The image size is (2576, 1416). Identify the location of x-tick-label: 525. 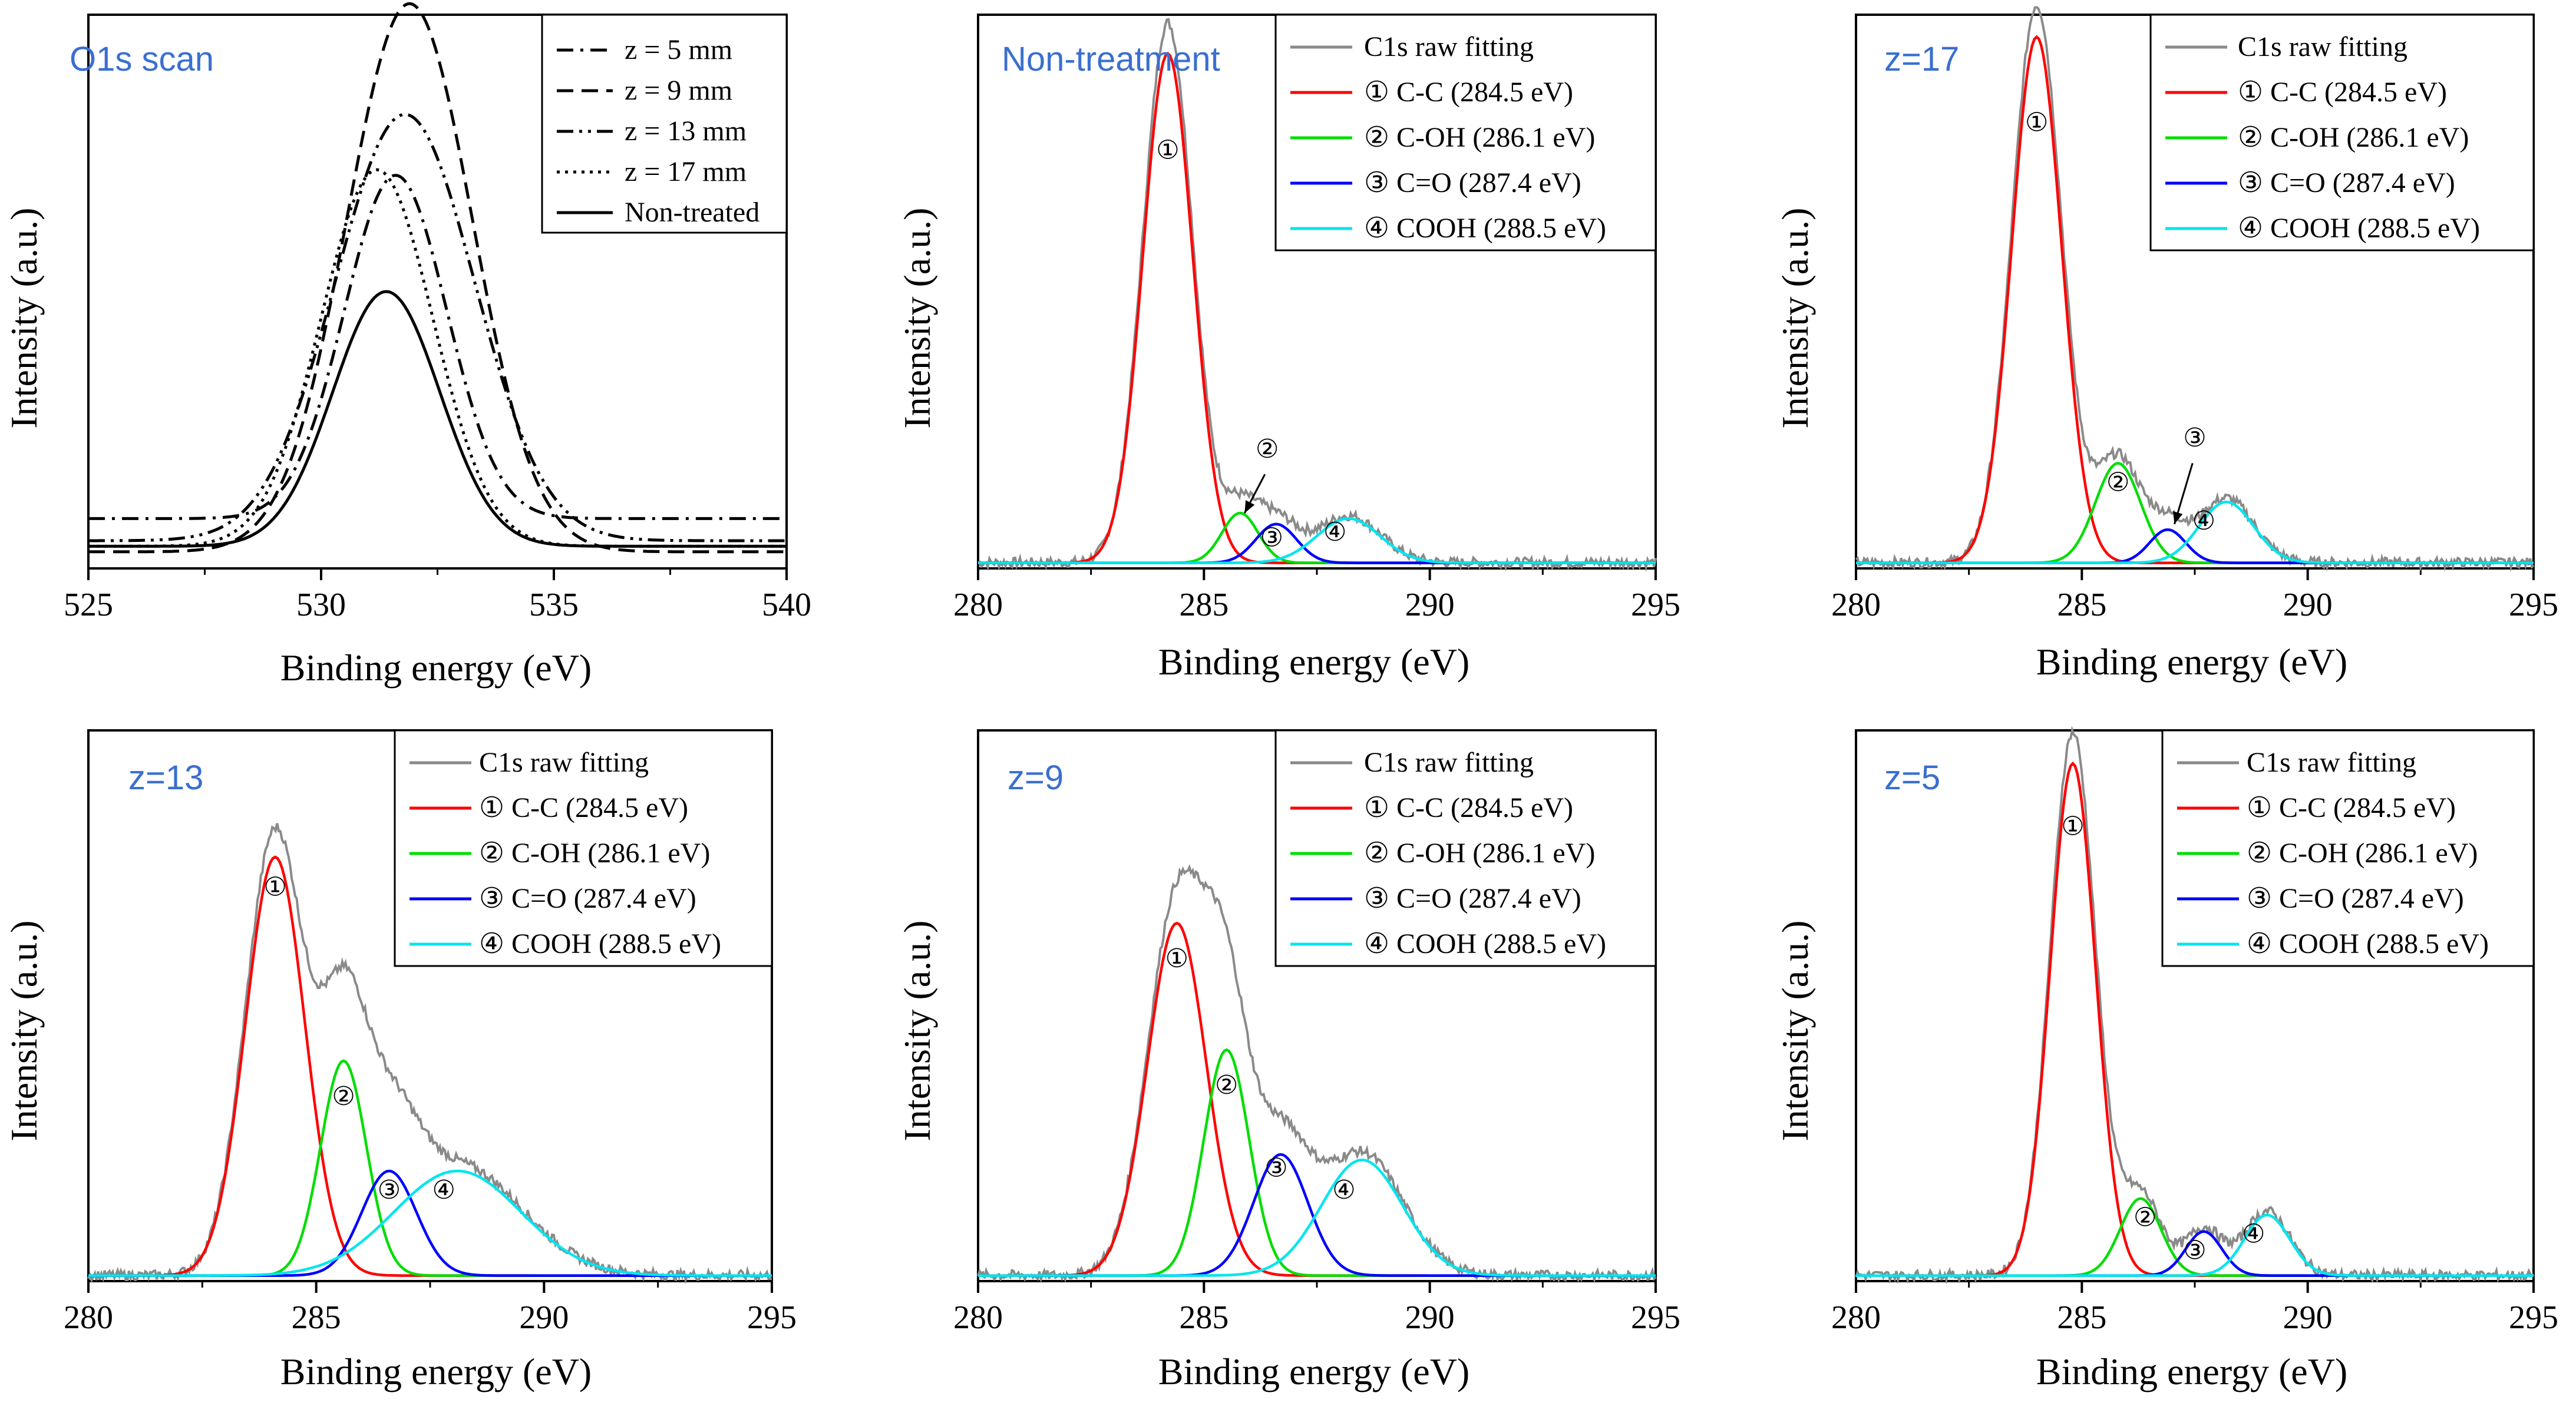
(88, 605).